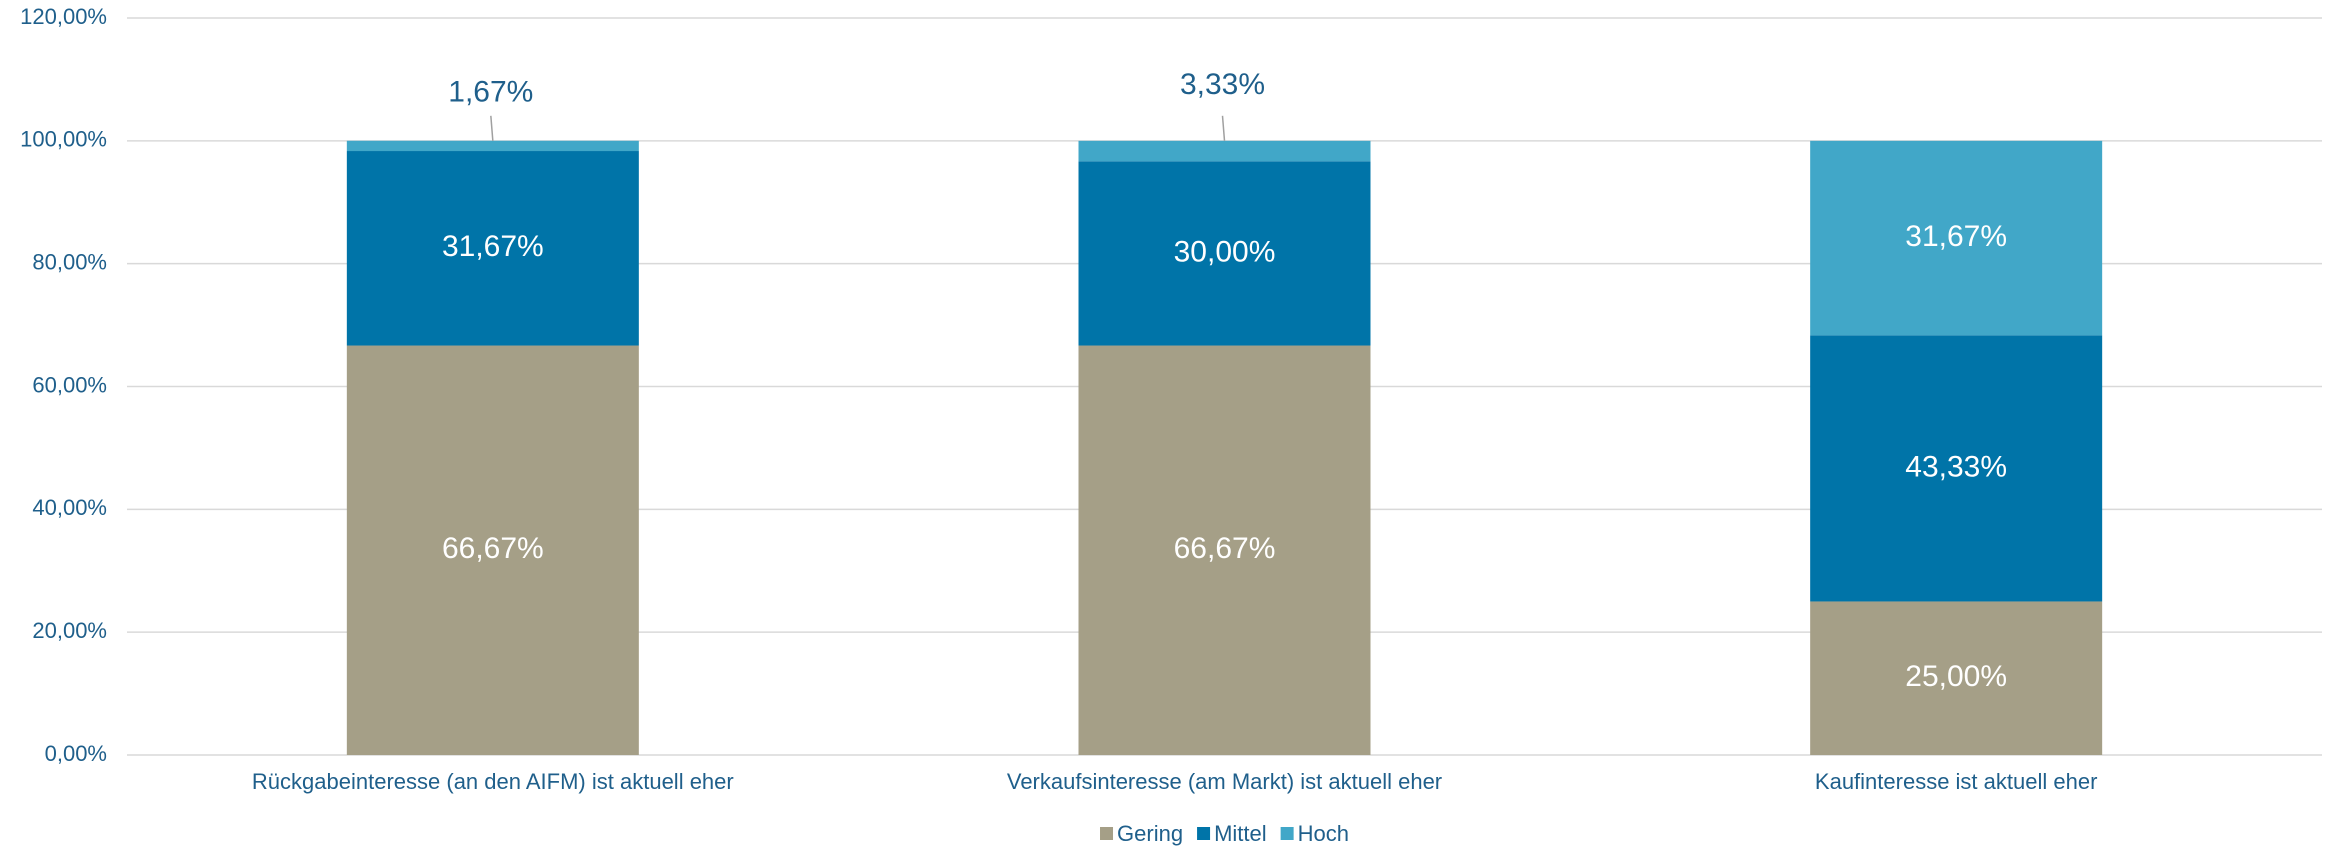 The height and width of the screenshot is (846, 2334). What do you see at coordinates (1956, 781) in the screenshot?
I see `x-tick-label: Kaufinteresse ist aktuell eher` at bounding box center [1956, 781].